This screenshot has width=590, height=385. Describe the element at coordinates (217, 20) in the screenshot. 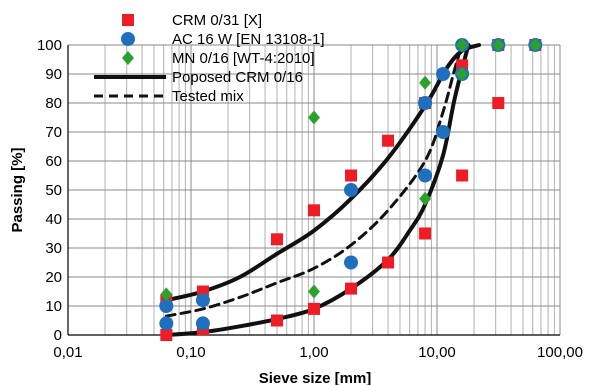

I see `legend-label: CRM 0/31 [X]` at that location.